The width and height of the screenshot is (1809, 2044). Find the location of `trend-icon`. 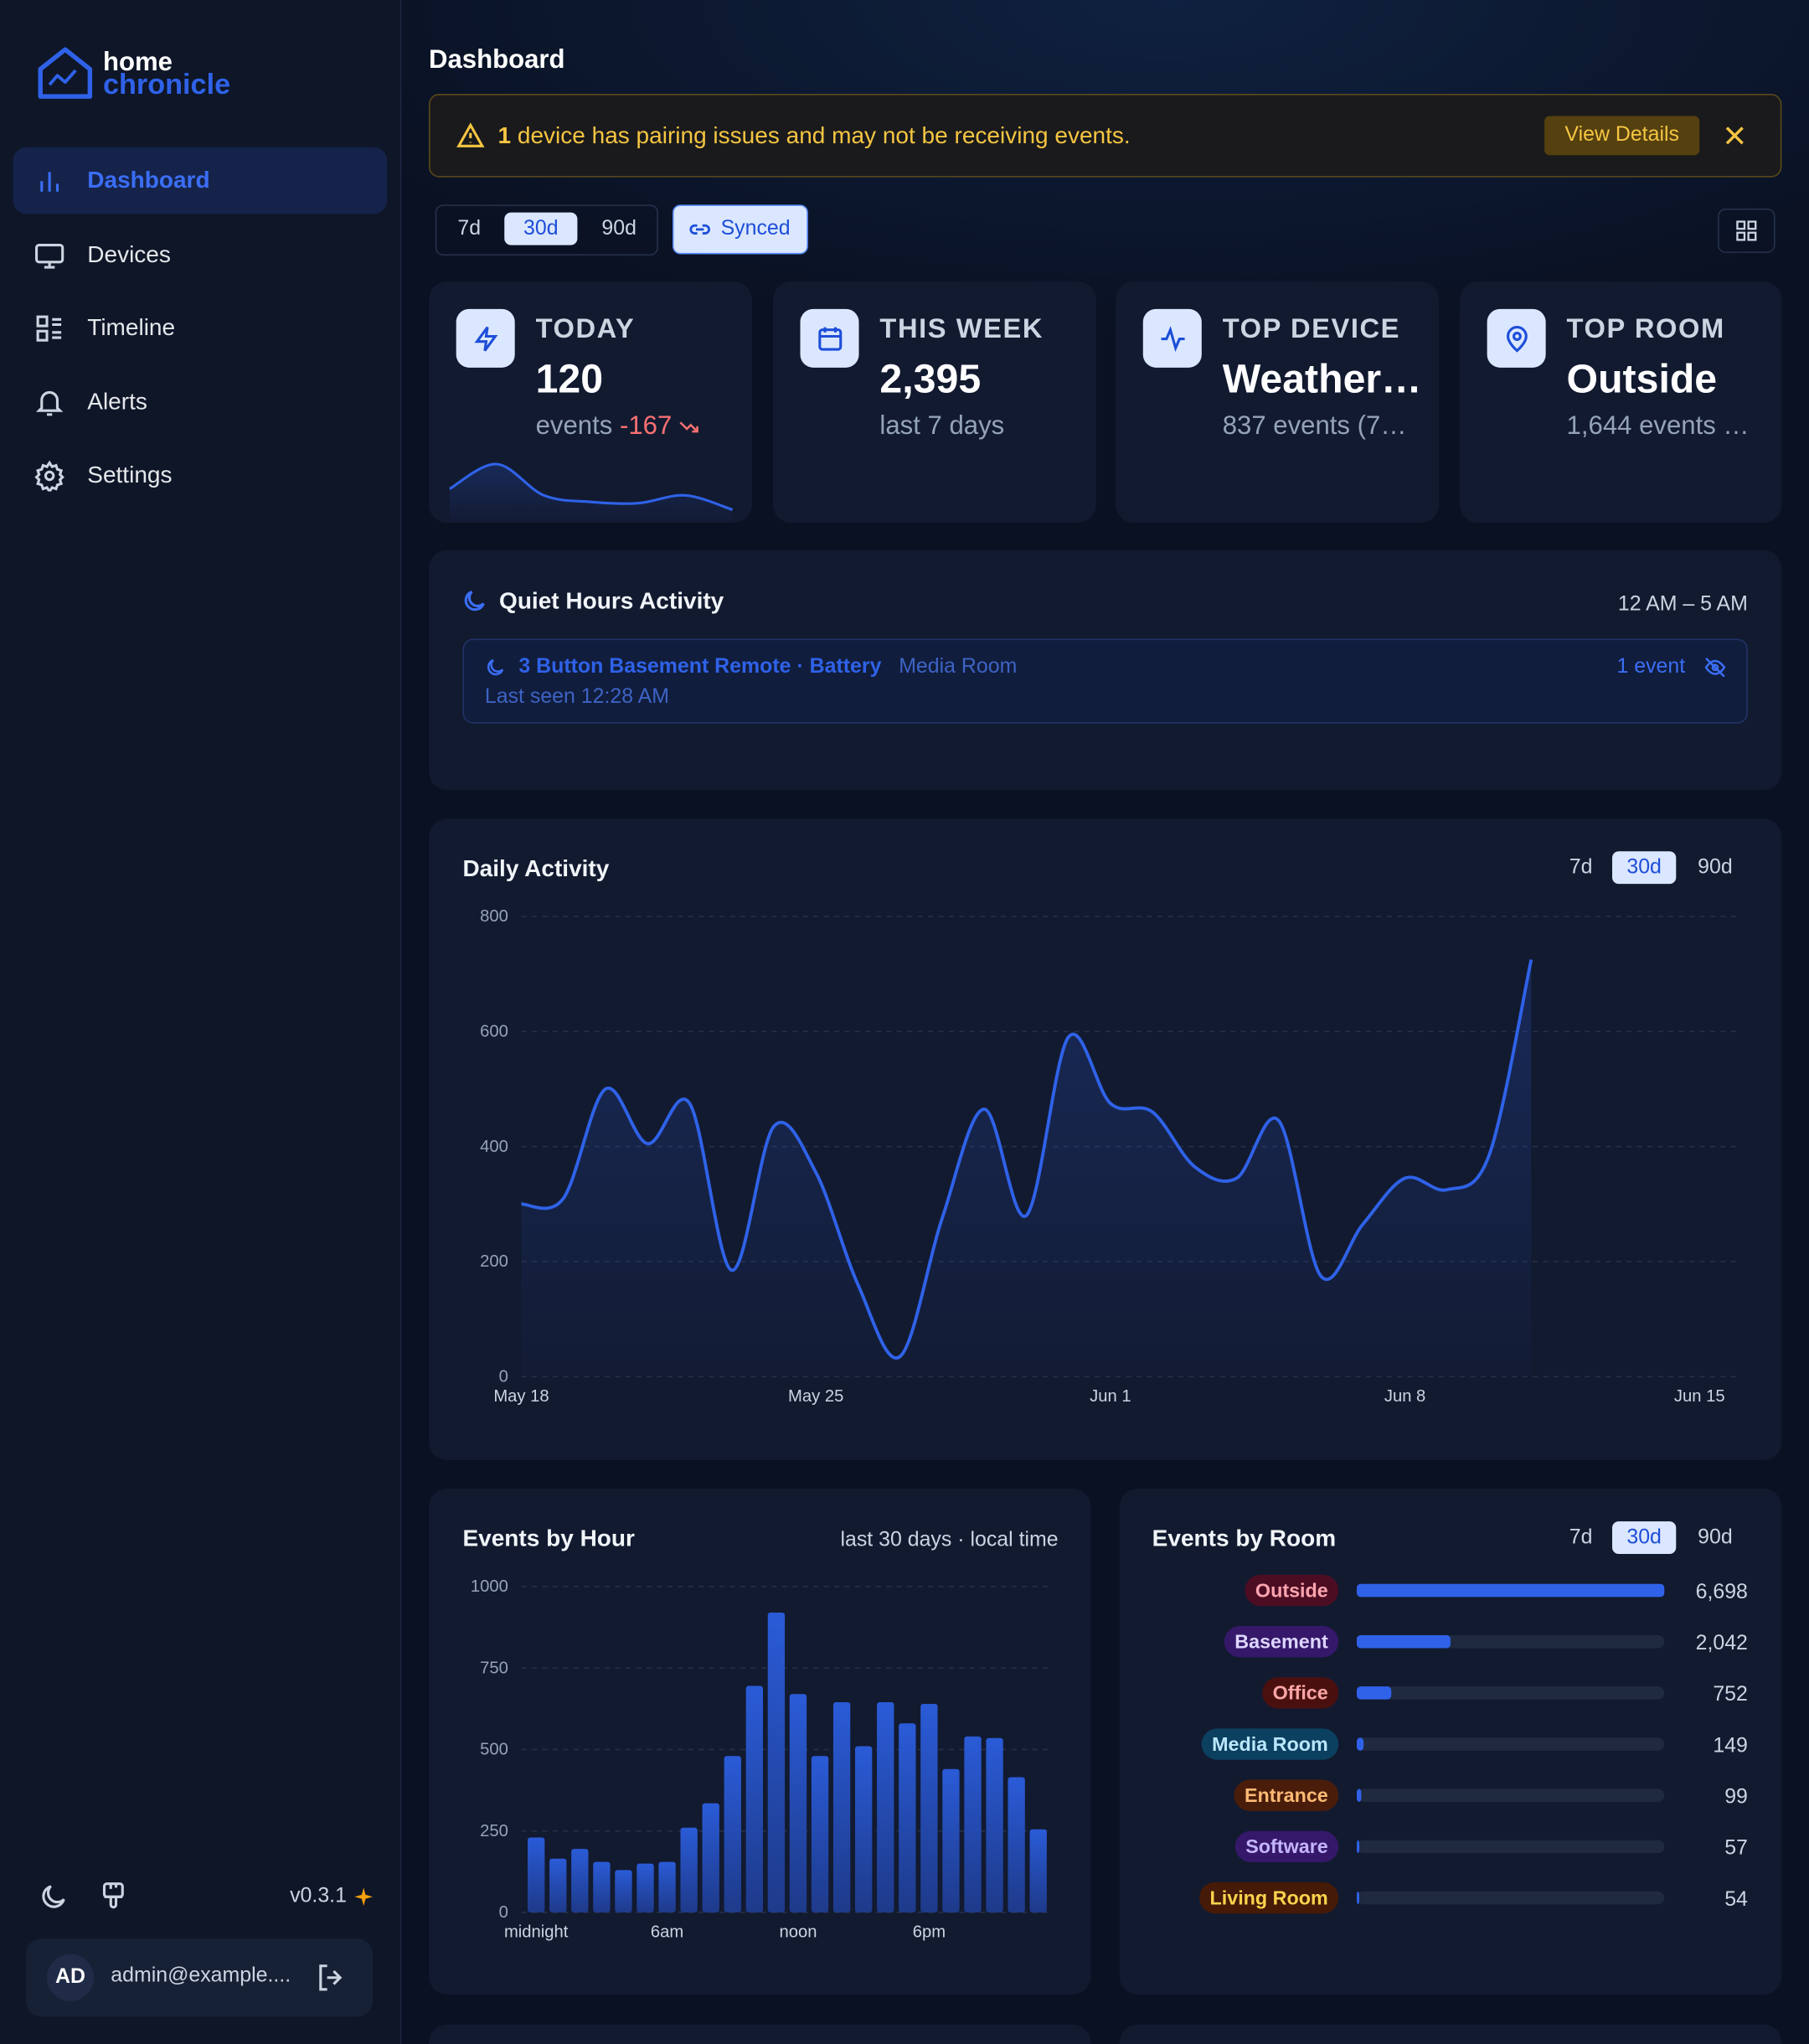

trend-icon is located at coordinates (688, 427).